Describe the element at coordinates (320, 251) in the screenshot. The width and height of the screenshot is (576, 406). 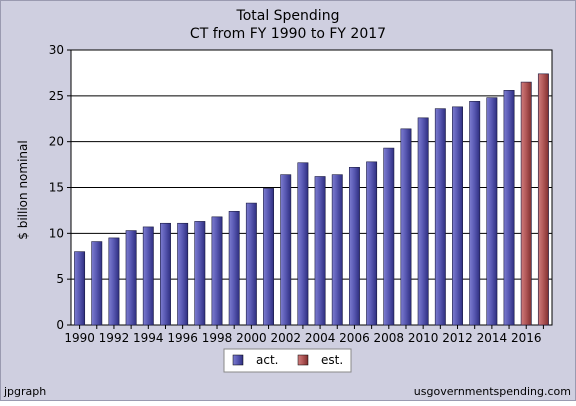
I see `bar-2004` at that location.